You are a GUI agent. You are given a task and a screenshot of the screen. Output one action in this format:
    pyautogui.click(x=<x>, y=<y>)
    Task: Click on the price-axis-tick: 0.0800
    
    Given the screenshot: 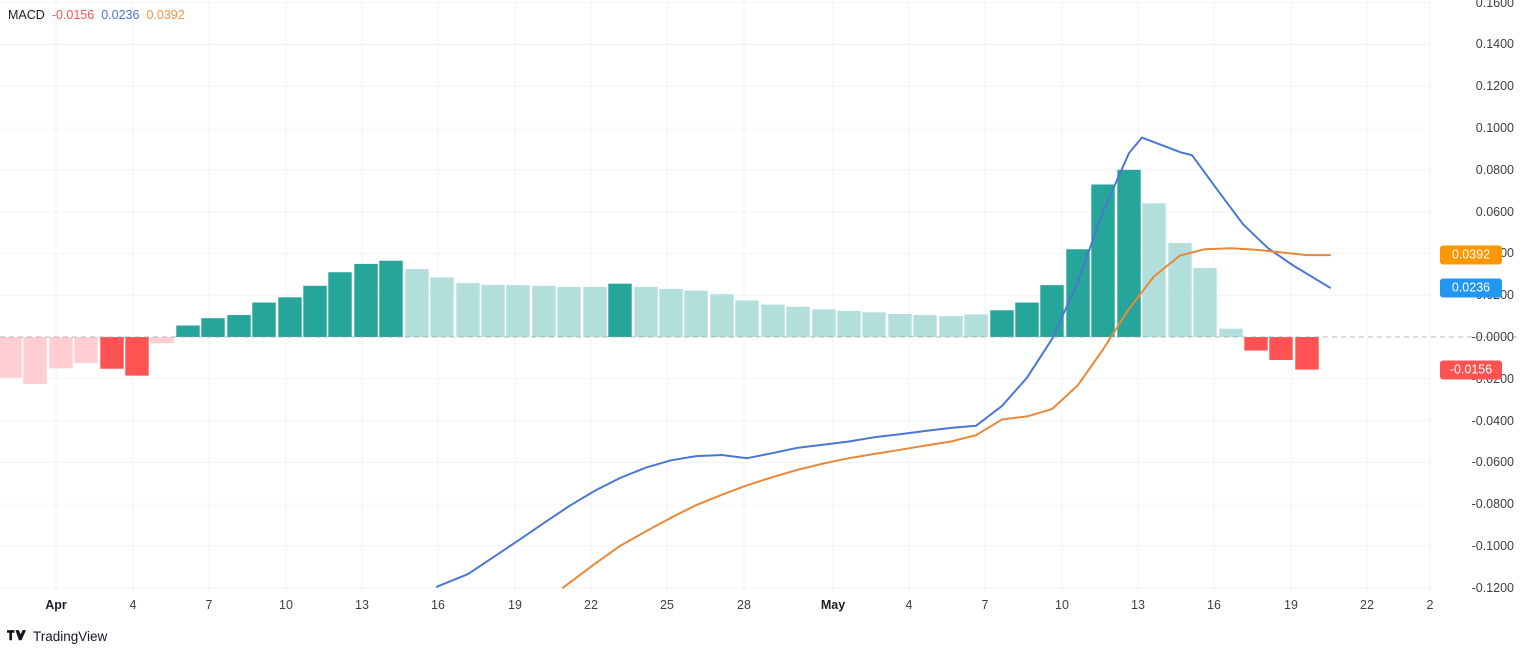 What is the action you would take?
    pyautogui.click(x=1494, y=169)
    